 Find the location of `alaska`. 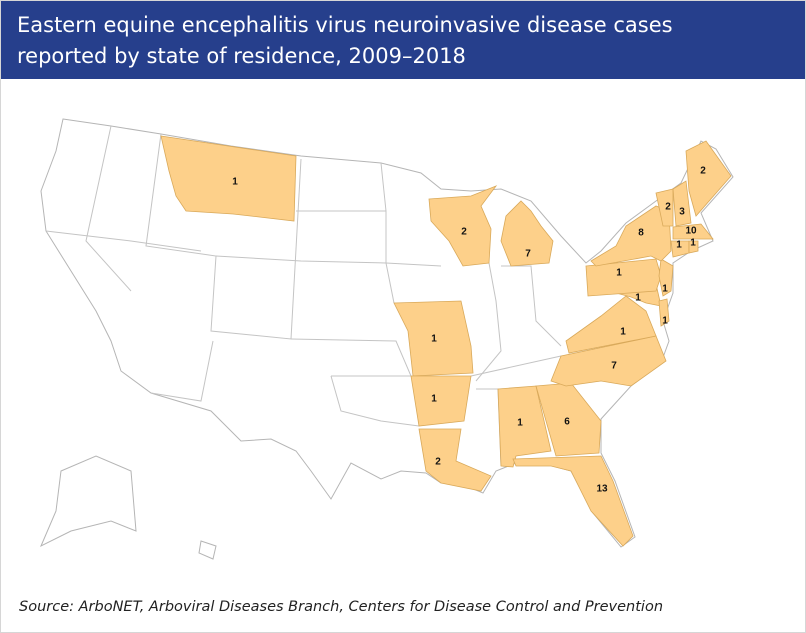

alaska is located at coordinates (88, 501).